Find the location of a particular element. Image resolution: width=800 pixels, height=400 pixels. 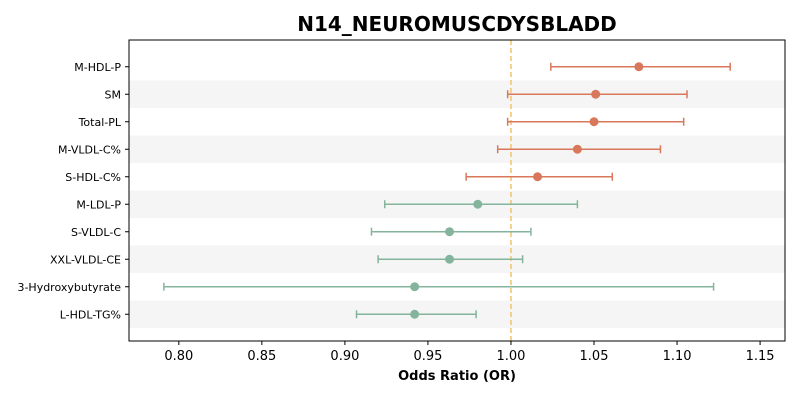

y-tick-label: S-VLDL-C is located at coordinates (96, 232).